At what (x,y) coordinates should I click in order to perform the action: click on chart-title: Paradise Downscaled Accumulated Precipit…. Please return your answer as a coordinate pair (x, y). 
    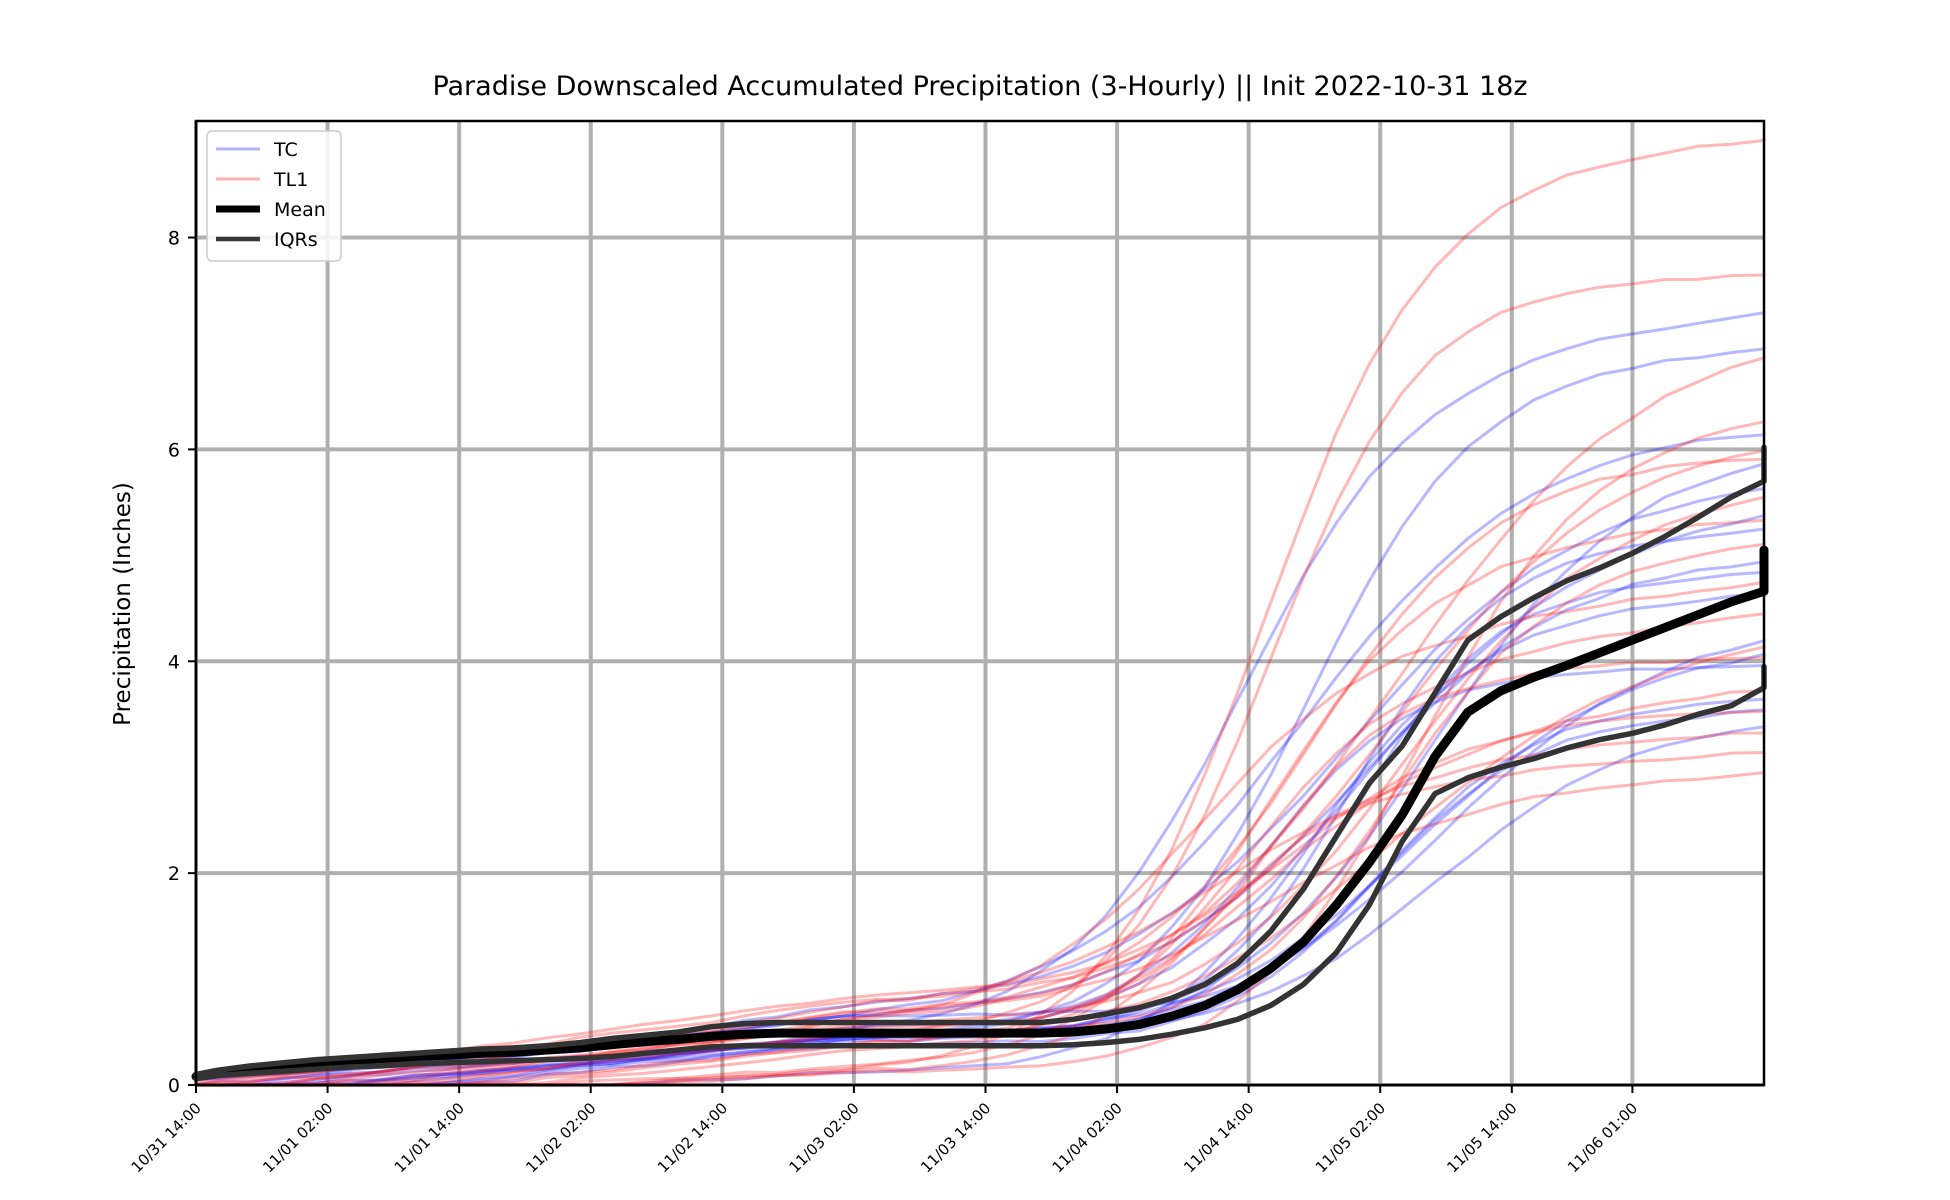
    Looking at the image, I should click on (979, 86).